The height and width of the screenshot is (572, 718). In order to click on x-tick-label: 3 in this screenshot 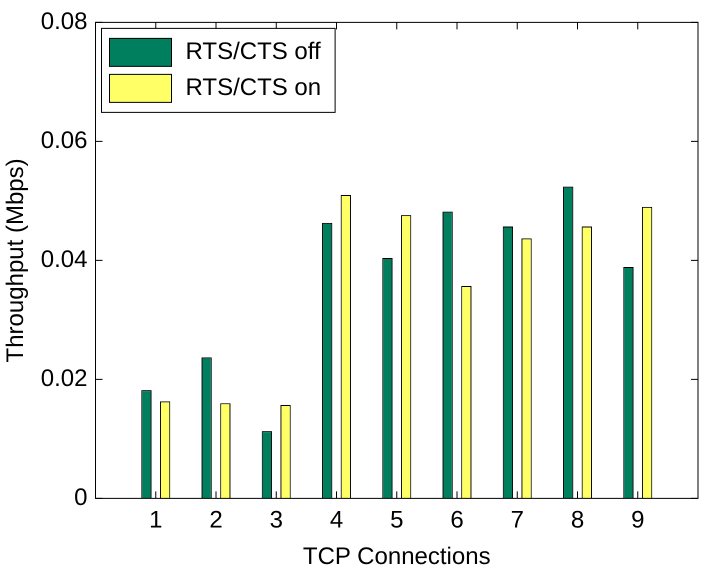, I will do `click(276, 520)`.